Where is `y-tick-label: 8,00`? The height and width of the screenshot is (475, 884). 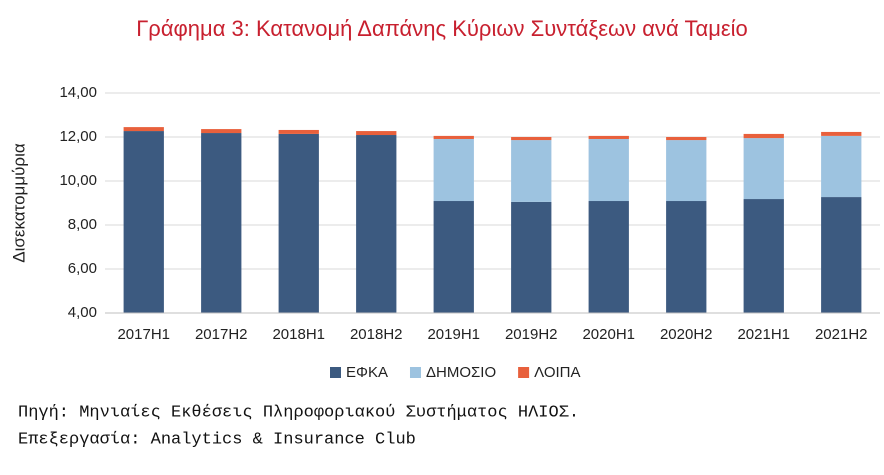 y-tick-label: 8,00 is located at coordinates (82, 224).